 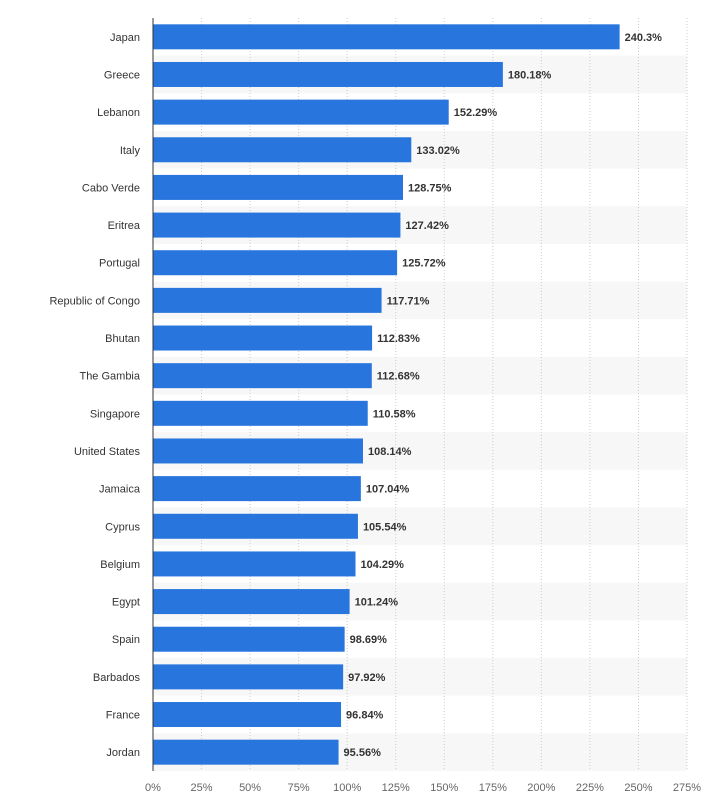 I want to click on value-label: 240.3%, so click(x=644, y=38).